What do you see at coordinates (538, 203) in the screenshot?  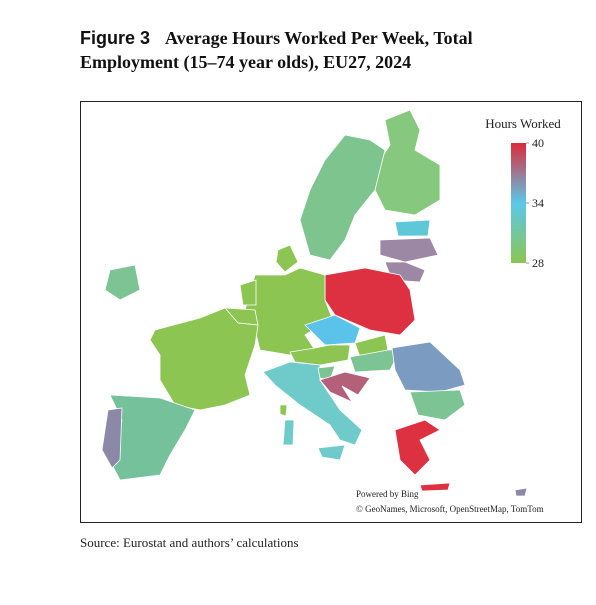 I see `legend-tick-label: 34` at bounding box center [538, 203].